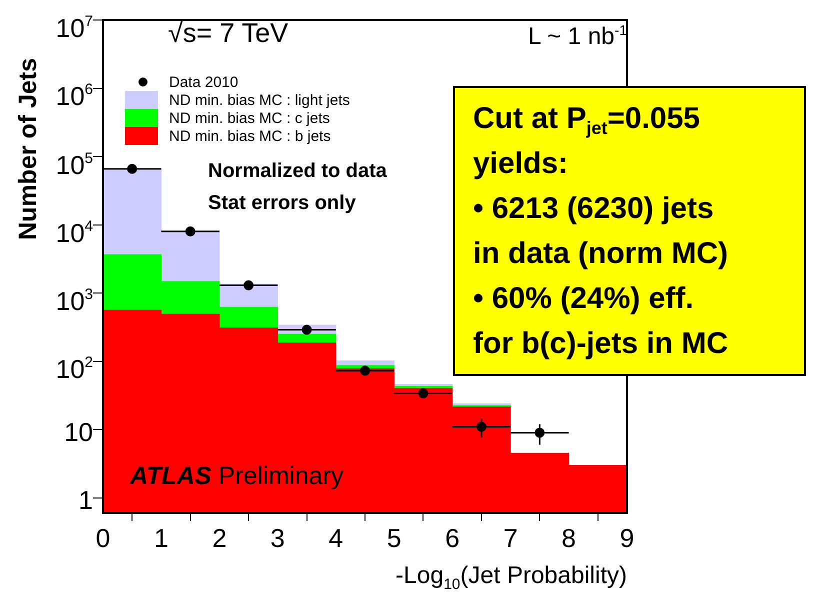  What do you see at coordinates (28, 149) in the screenshot?
I see `y-axis-title: Number of Jets` at bounding box center [28, 149].